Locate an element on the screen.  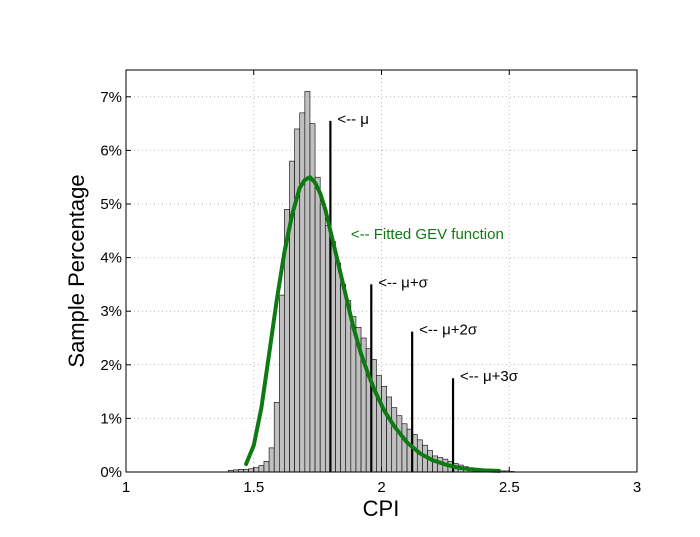
marker-label: <-- μ+σ is located at coordinates (403, 282).